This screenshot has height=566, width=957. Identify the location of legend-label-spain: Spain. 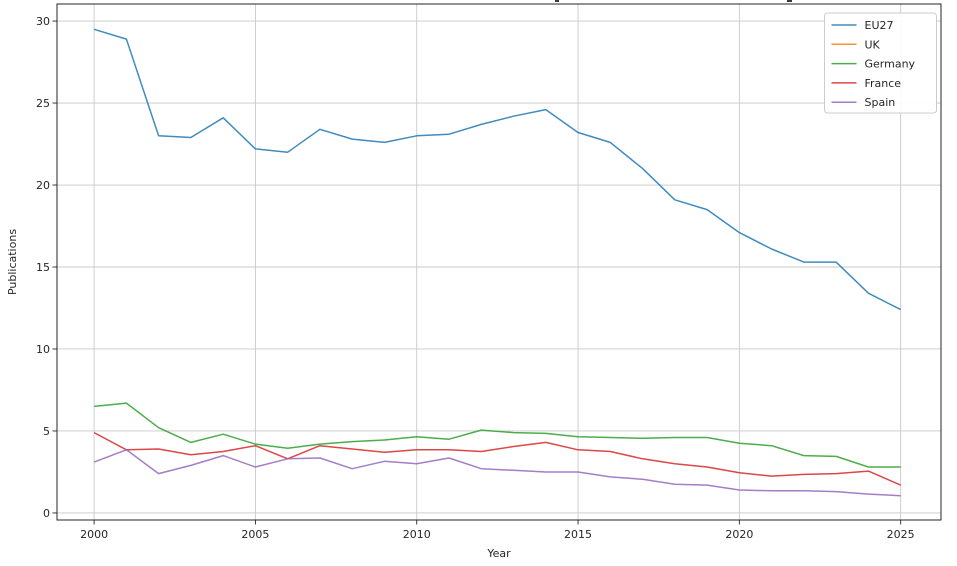
(880, 102).